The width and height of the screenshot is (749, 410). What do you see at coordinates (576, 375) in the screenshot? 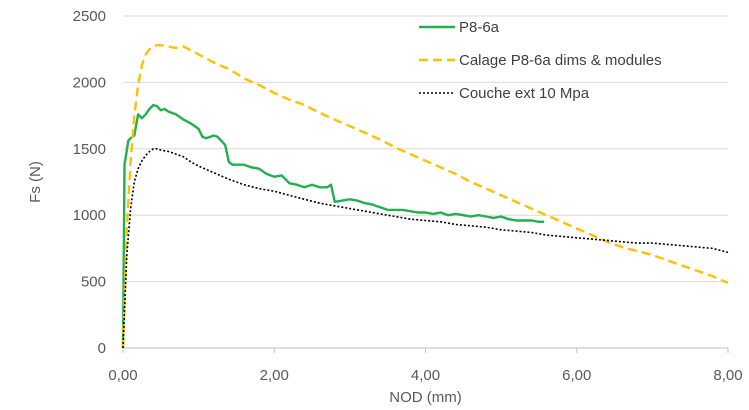
I see `x-tick-label: 6,00` at bounding box center [576, 375].